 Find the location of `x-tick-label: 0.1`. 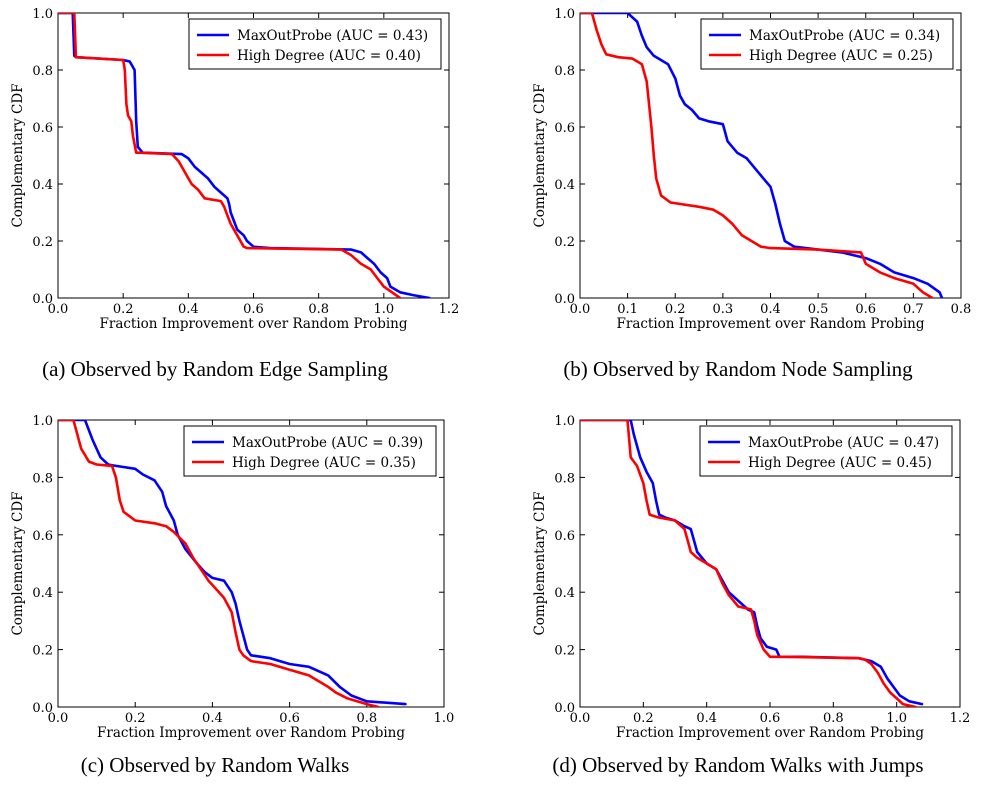

x-tick-label: 0.1 is located at coordinates (627, 309).